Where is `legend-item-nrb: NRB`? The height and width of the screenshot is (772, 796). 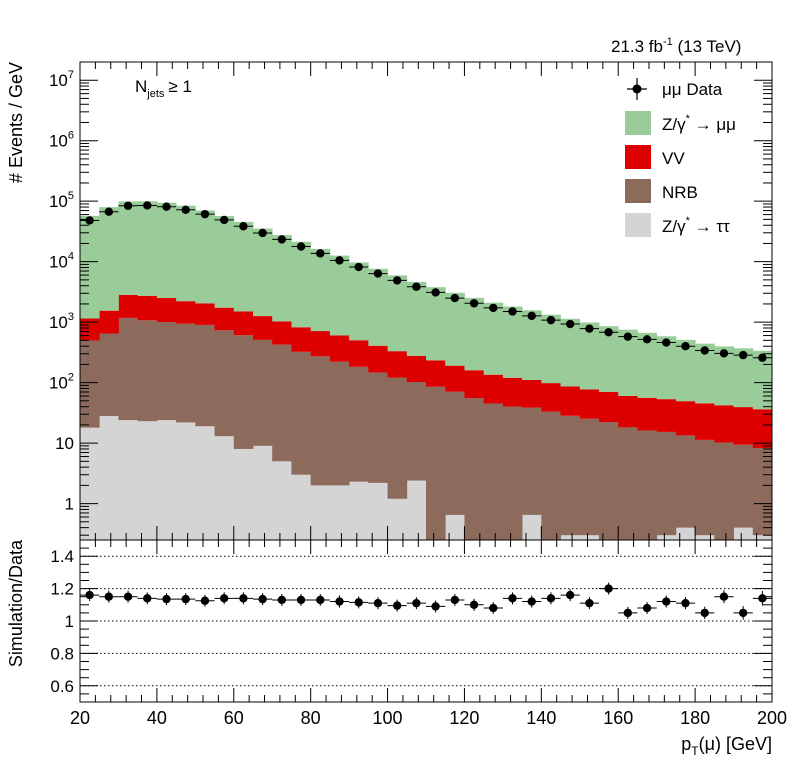
legend-item-nrb: NRB is located at coordinates (661, 191).